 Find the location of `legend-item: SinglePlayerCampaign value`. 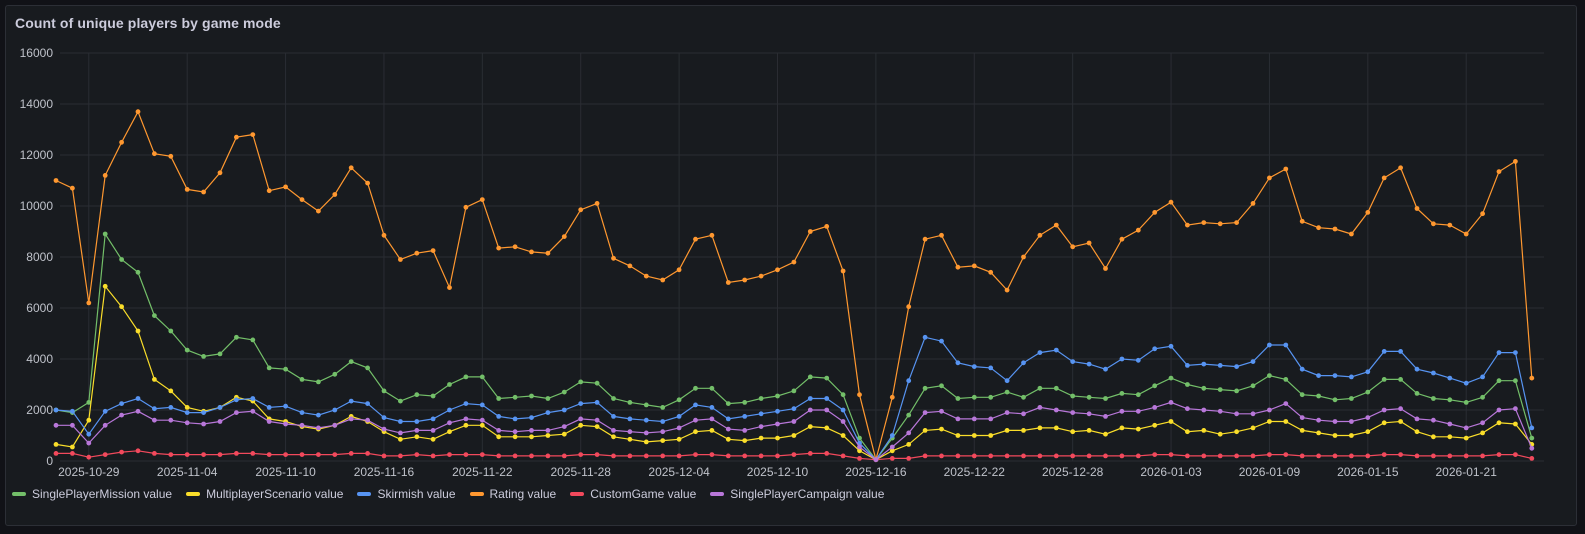

legend-item: SinglePlayerCampaign value is located at coordinates (797, 494).